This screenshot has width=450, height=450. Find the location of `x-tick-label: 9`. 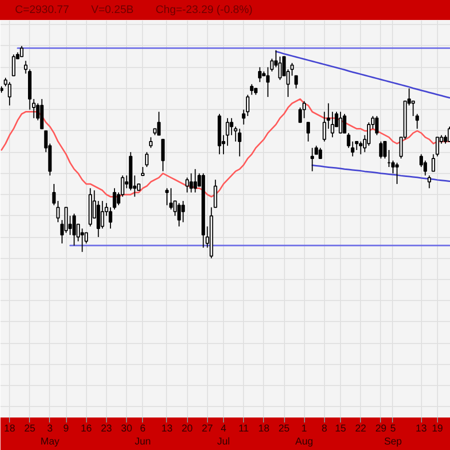

x-tick-label: 9 is located at coordinates (66, 429).